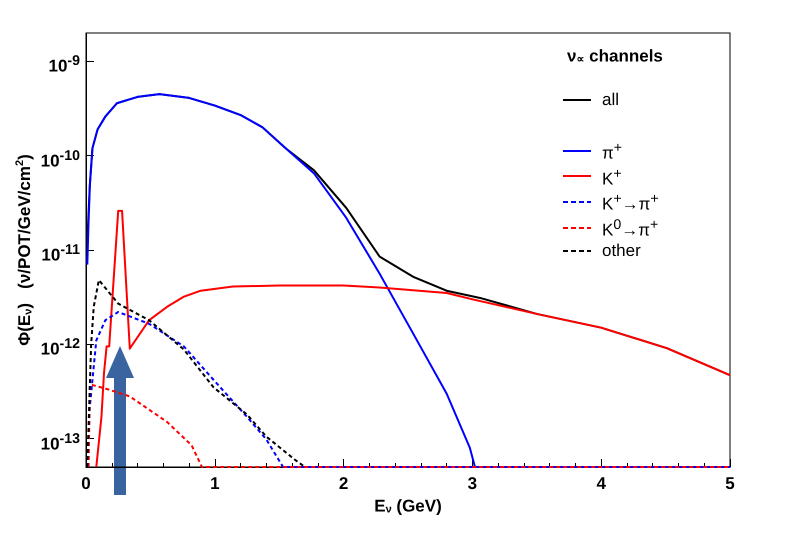 The width and height of the screenshot is (798, 536). What do you see at coordinates (60, 443) in the screenshot?
I see `y-tick-label: 10$^{-13}$` at bounding box center [60, 443].